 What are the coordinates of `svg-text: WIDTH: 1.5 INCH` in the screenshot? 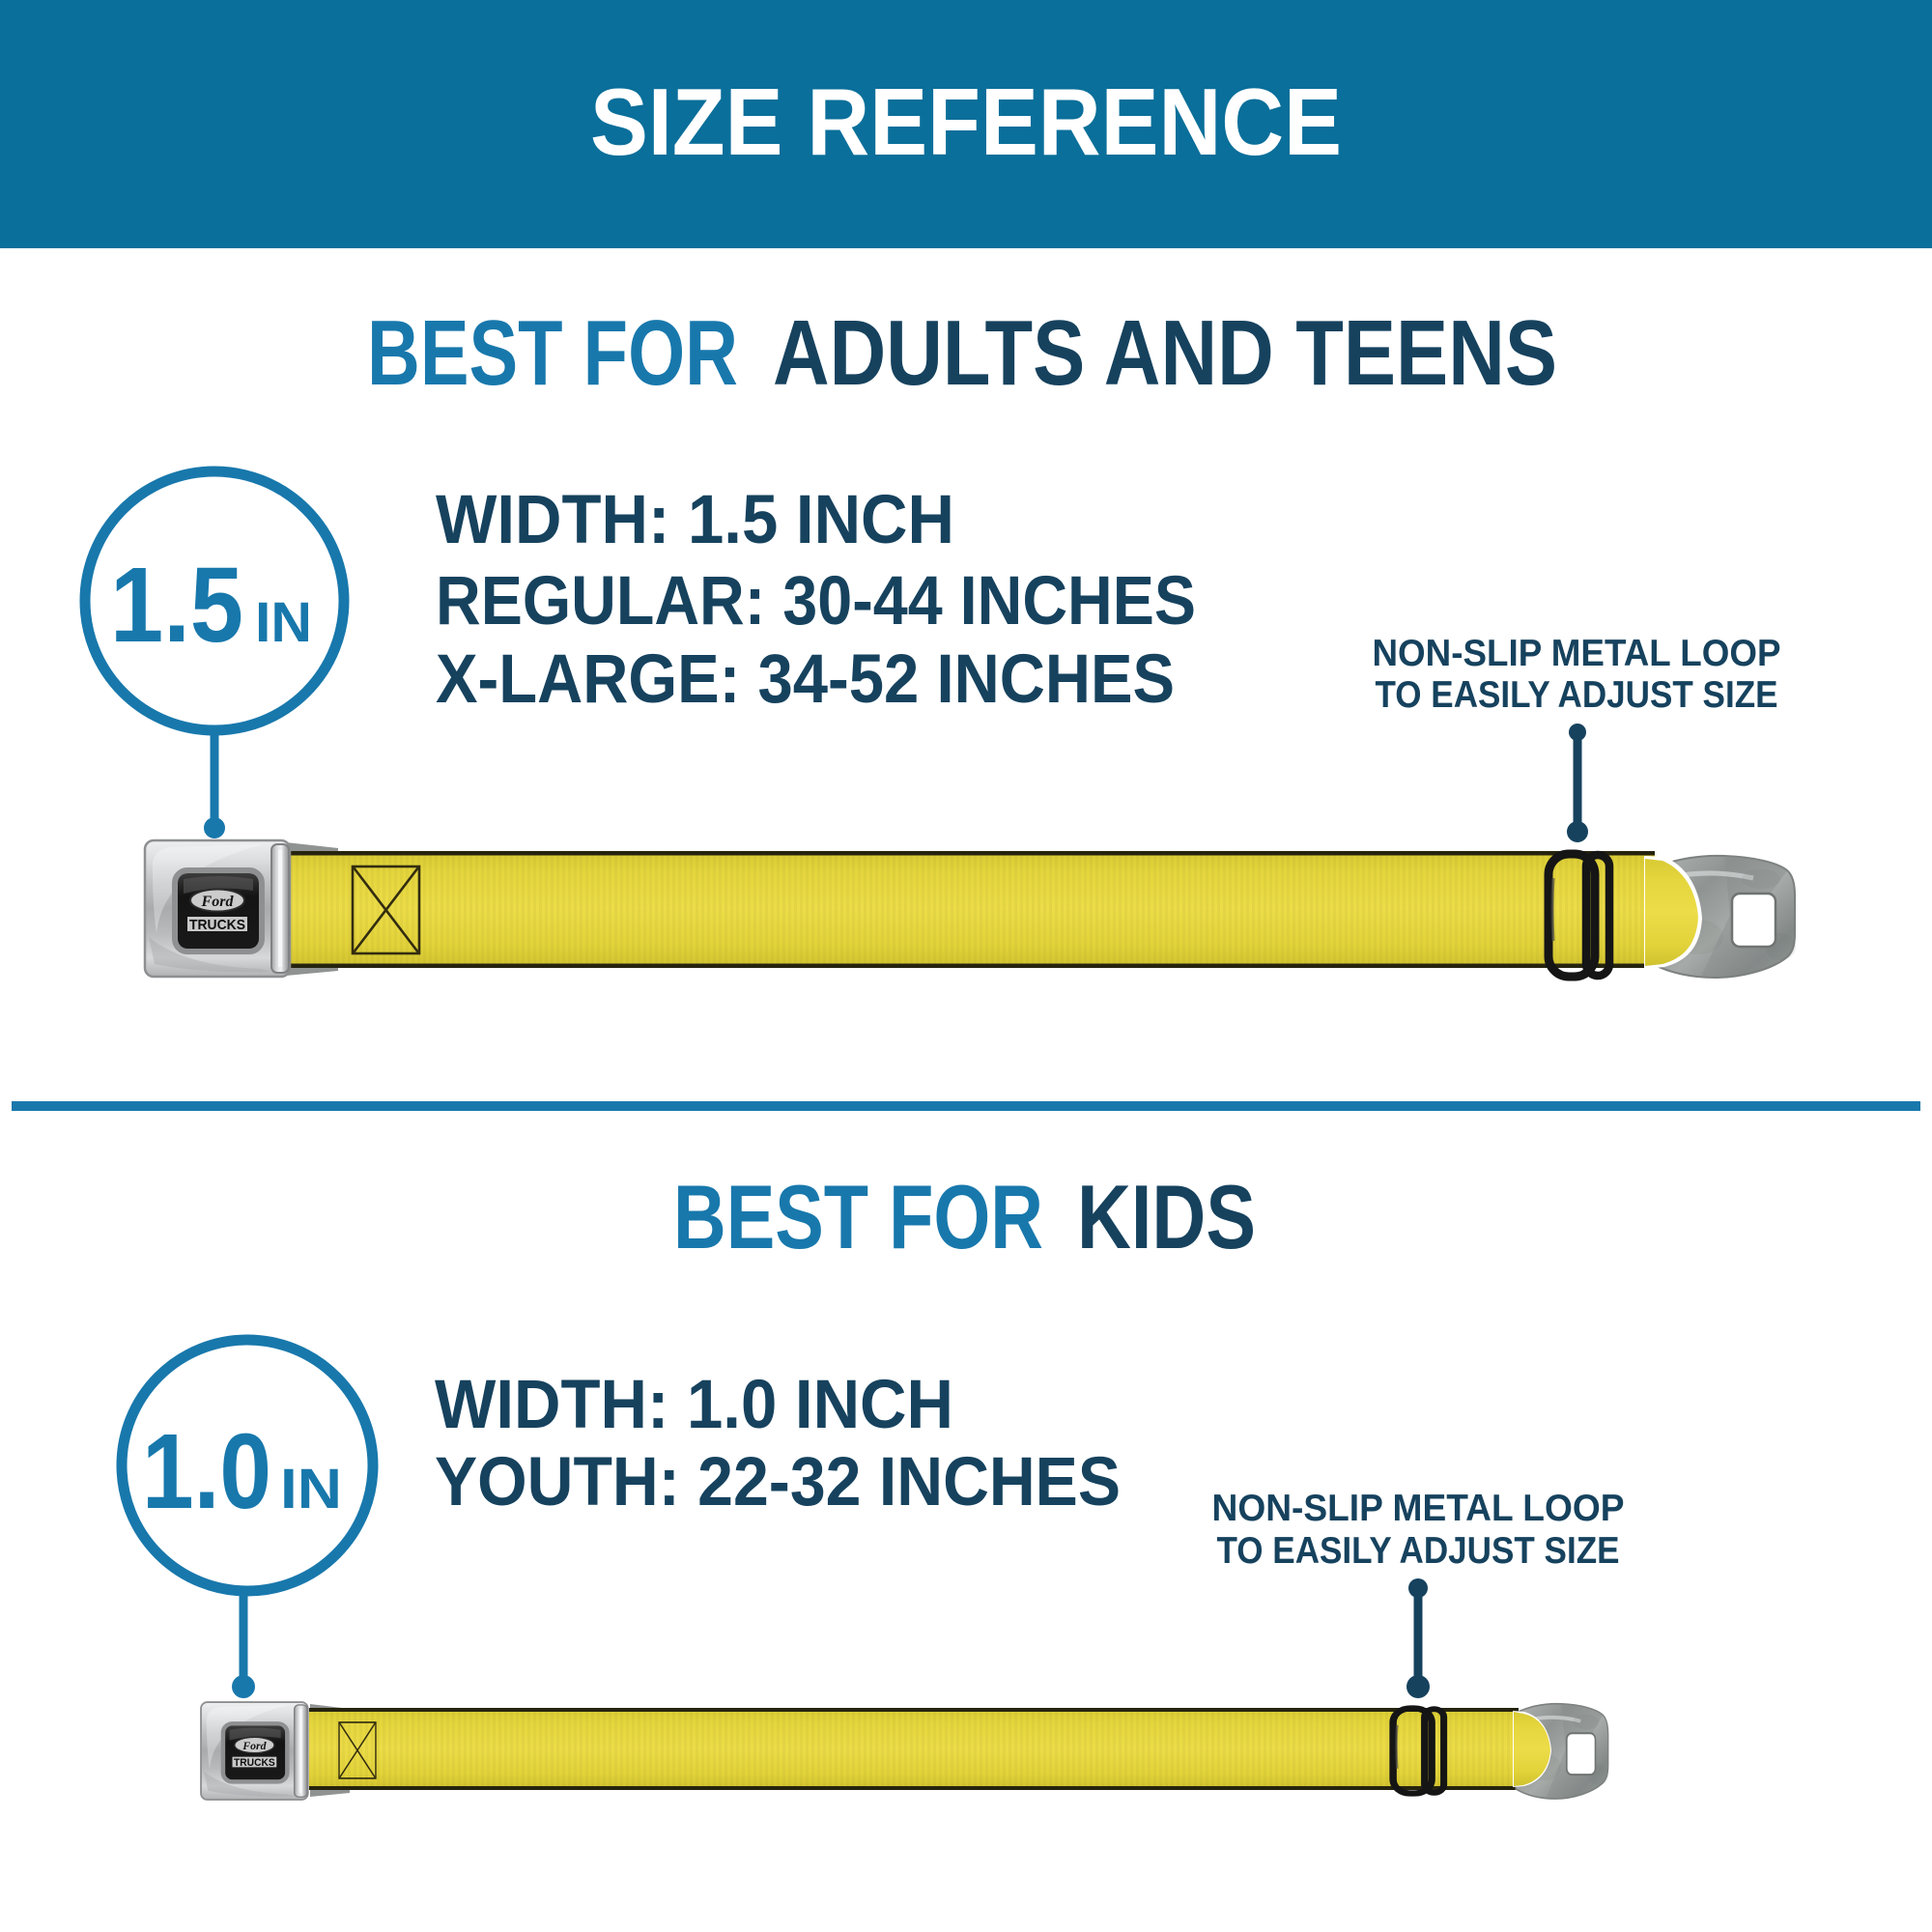 It's located at (695, 520).